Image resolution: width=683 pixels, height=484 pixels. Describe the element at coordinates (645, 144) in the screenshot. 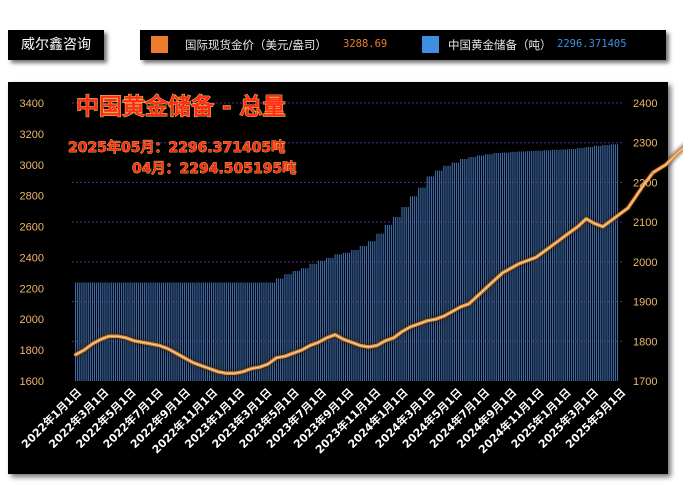

I see `right-axis-tick-label: 2300` at that location.